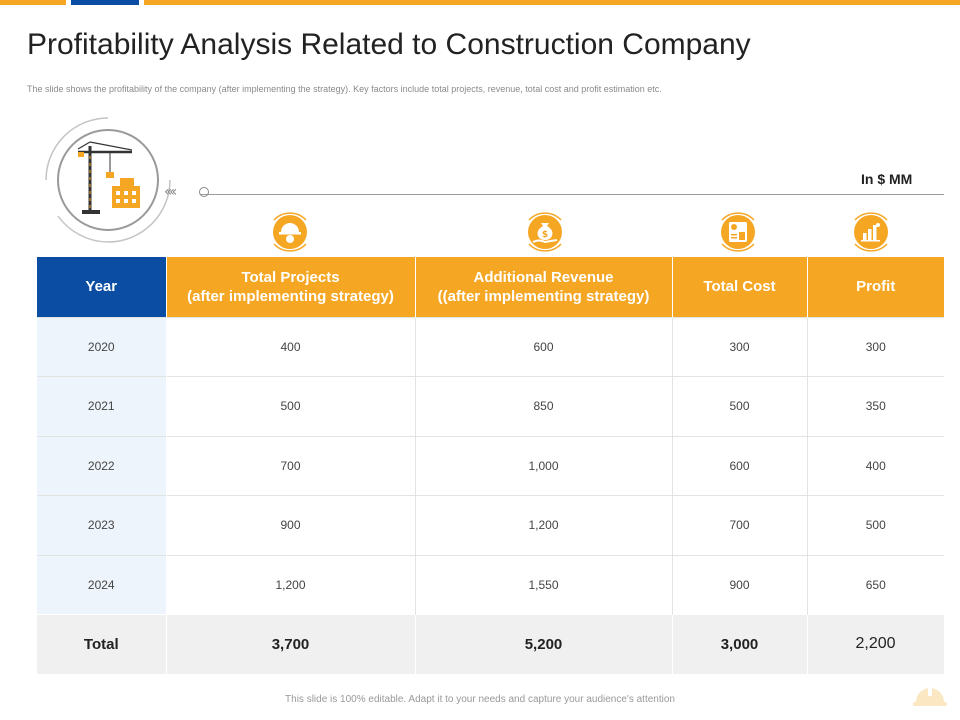 This screenshot has width=960, height=720. Describe the element at coordinates (291, 406) in the screenshot. I see `cell-projects: 500` at that location.